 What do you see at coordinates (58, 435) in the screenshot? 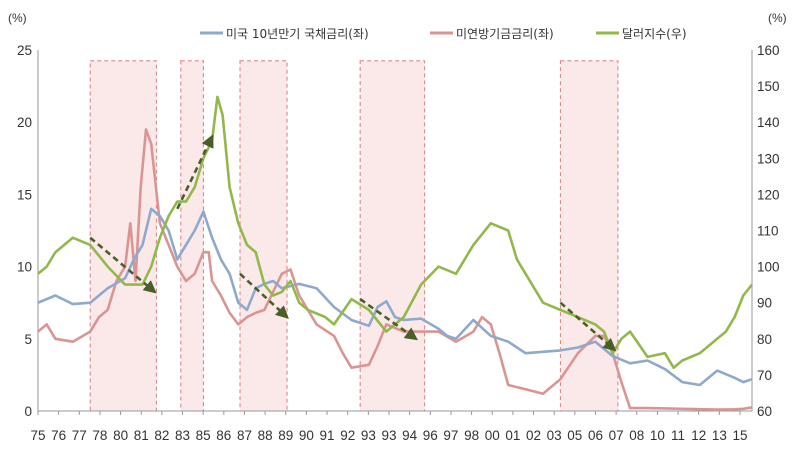
I see `x-tick-label: 76` at bounding box center [58, 435].